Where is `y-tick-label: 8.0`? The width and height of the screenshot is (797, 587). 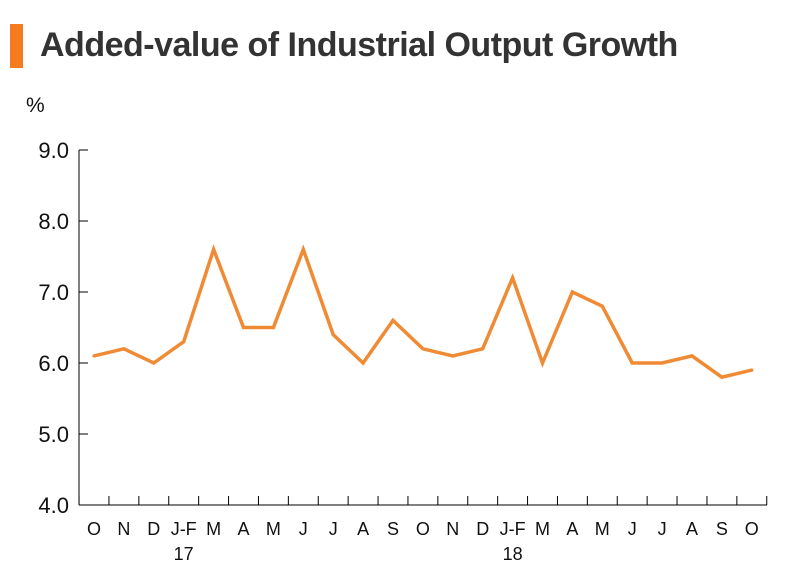 y-tick-label: 8.0 is located at coordinates (53, 221).